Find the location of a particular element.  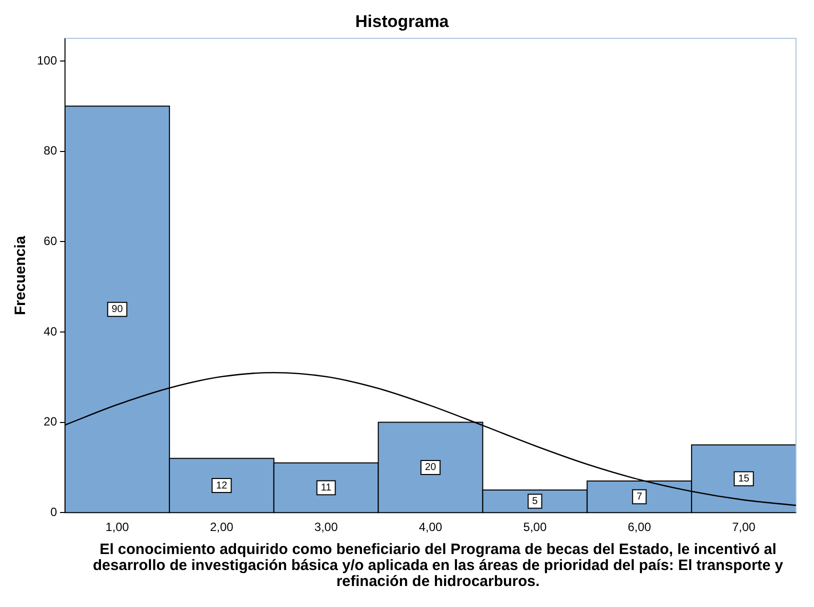

x-tick-label: 7,00 is located at coordinates (744, 527).